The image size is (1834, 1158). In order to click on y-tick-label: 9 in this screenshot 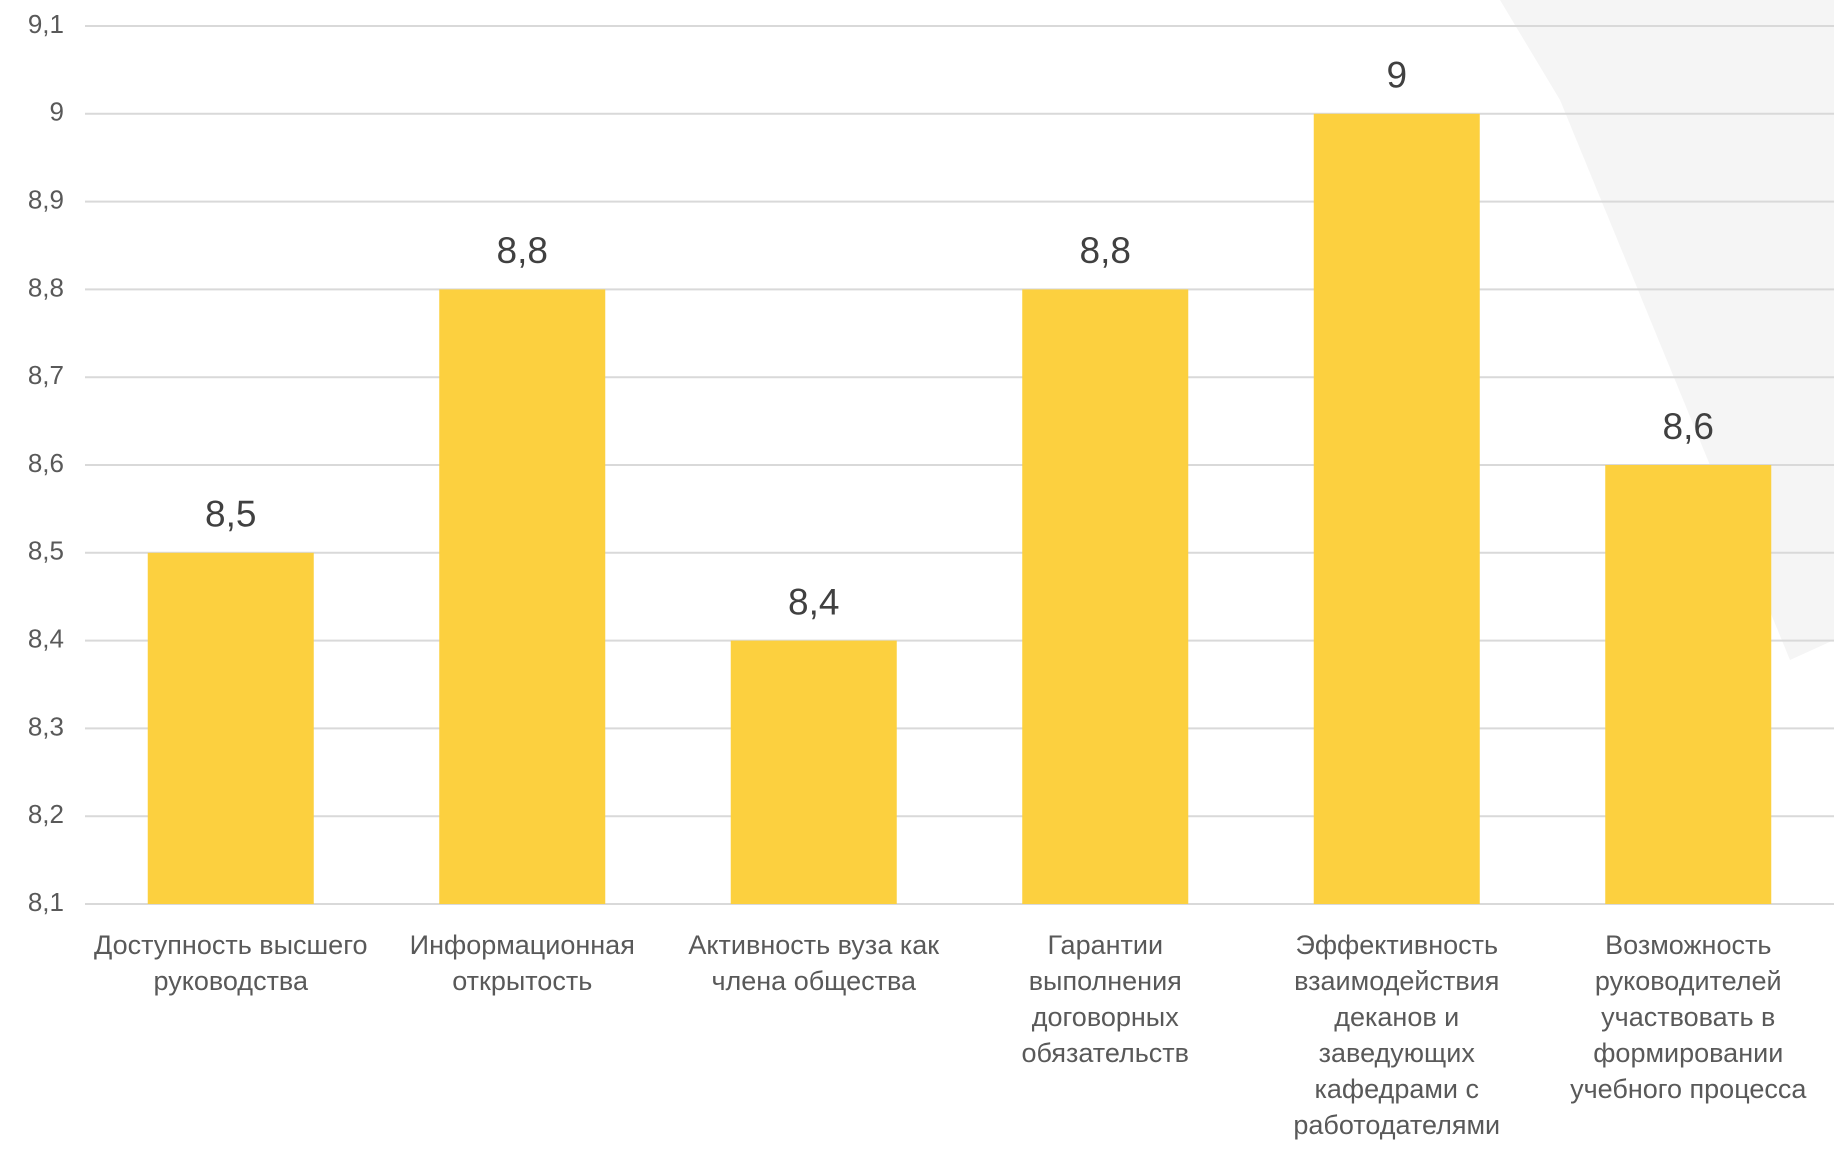, I will do `click(57, 112)`.